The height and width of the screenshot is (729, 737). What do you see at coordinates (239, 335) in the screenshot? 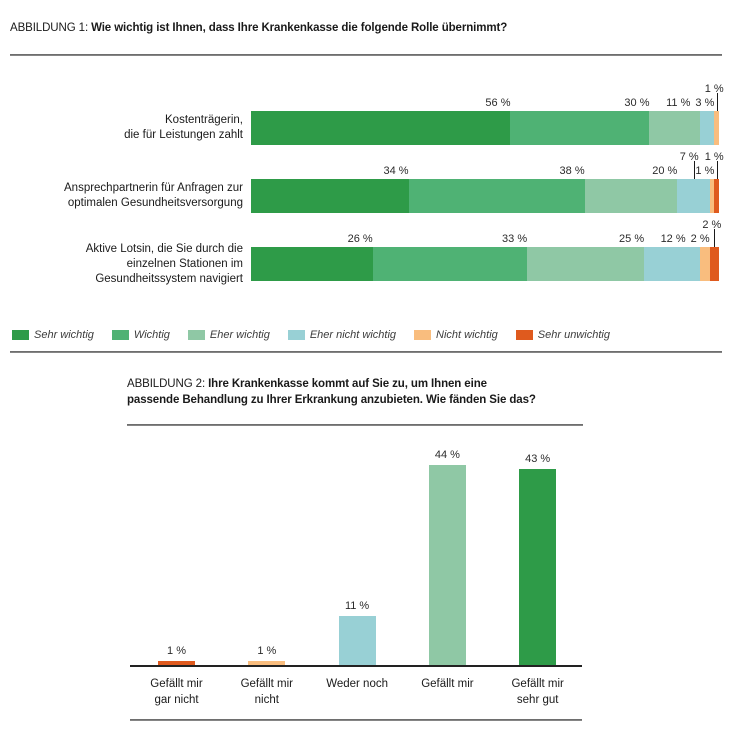
I see `legend-label: Eher wichtig` at bounding box center [239, 335].